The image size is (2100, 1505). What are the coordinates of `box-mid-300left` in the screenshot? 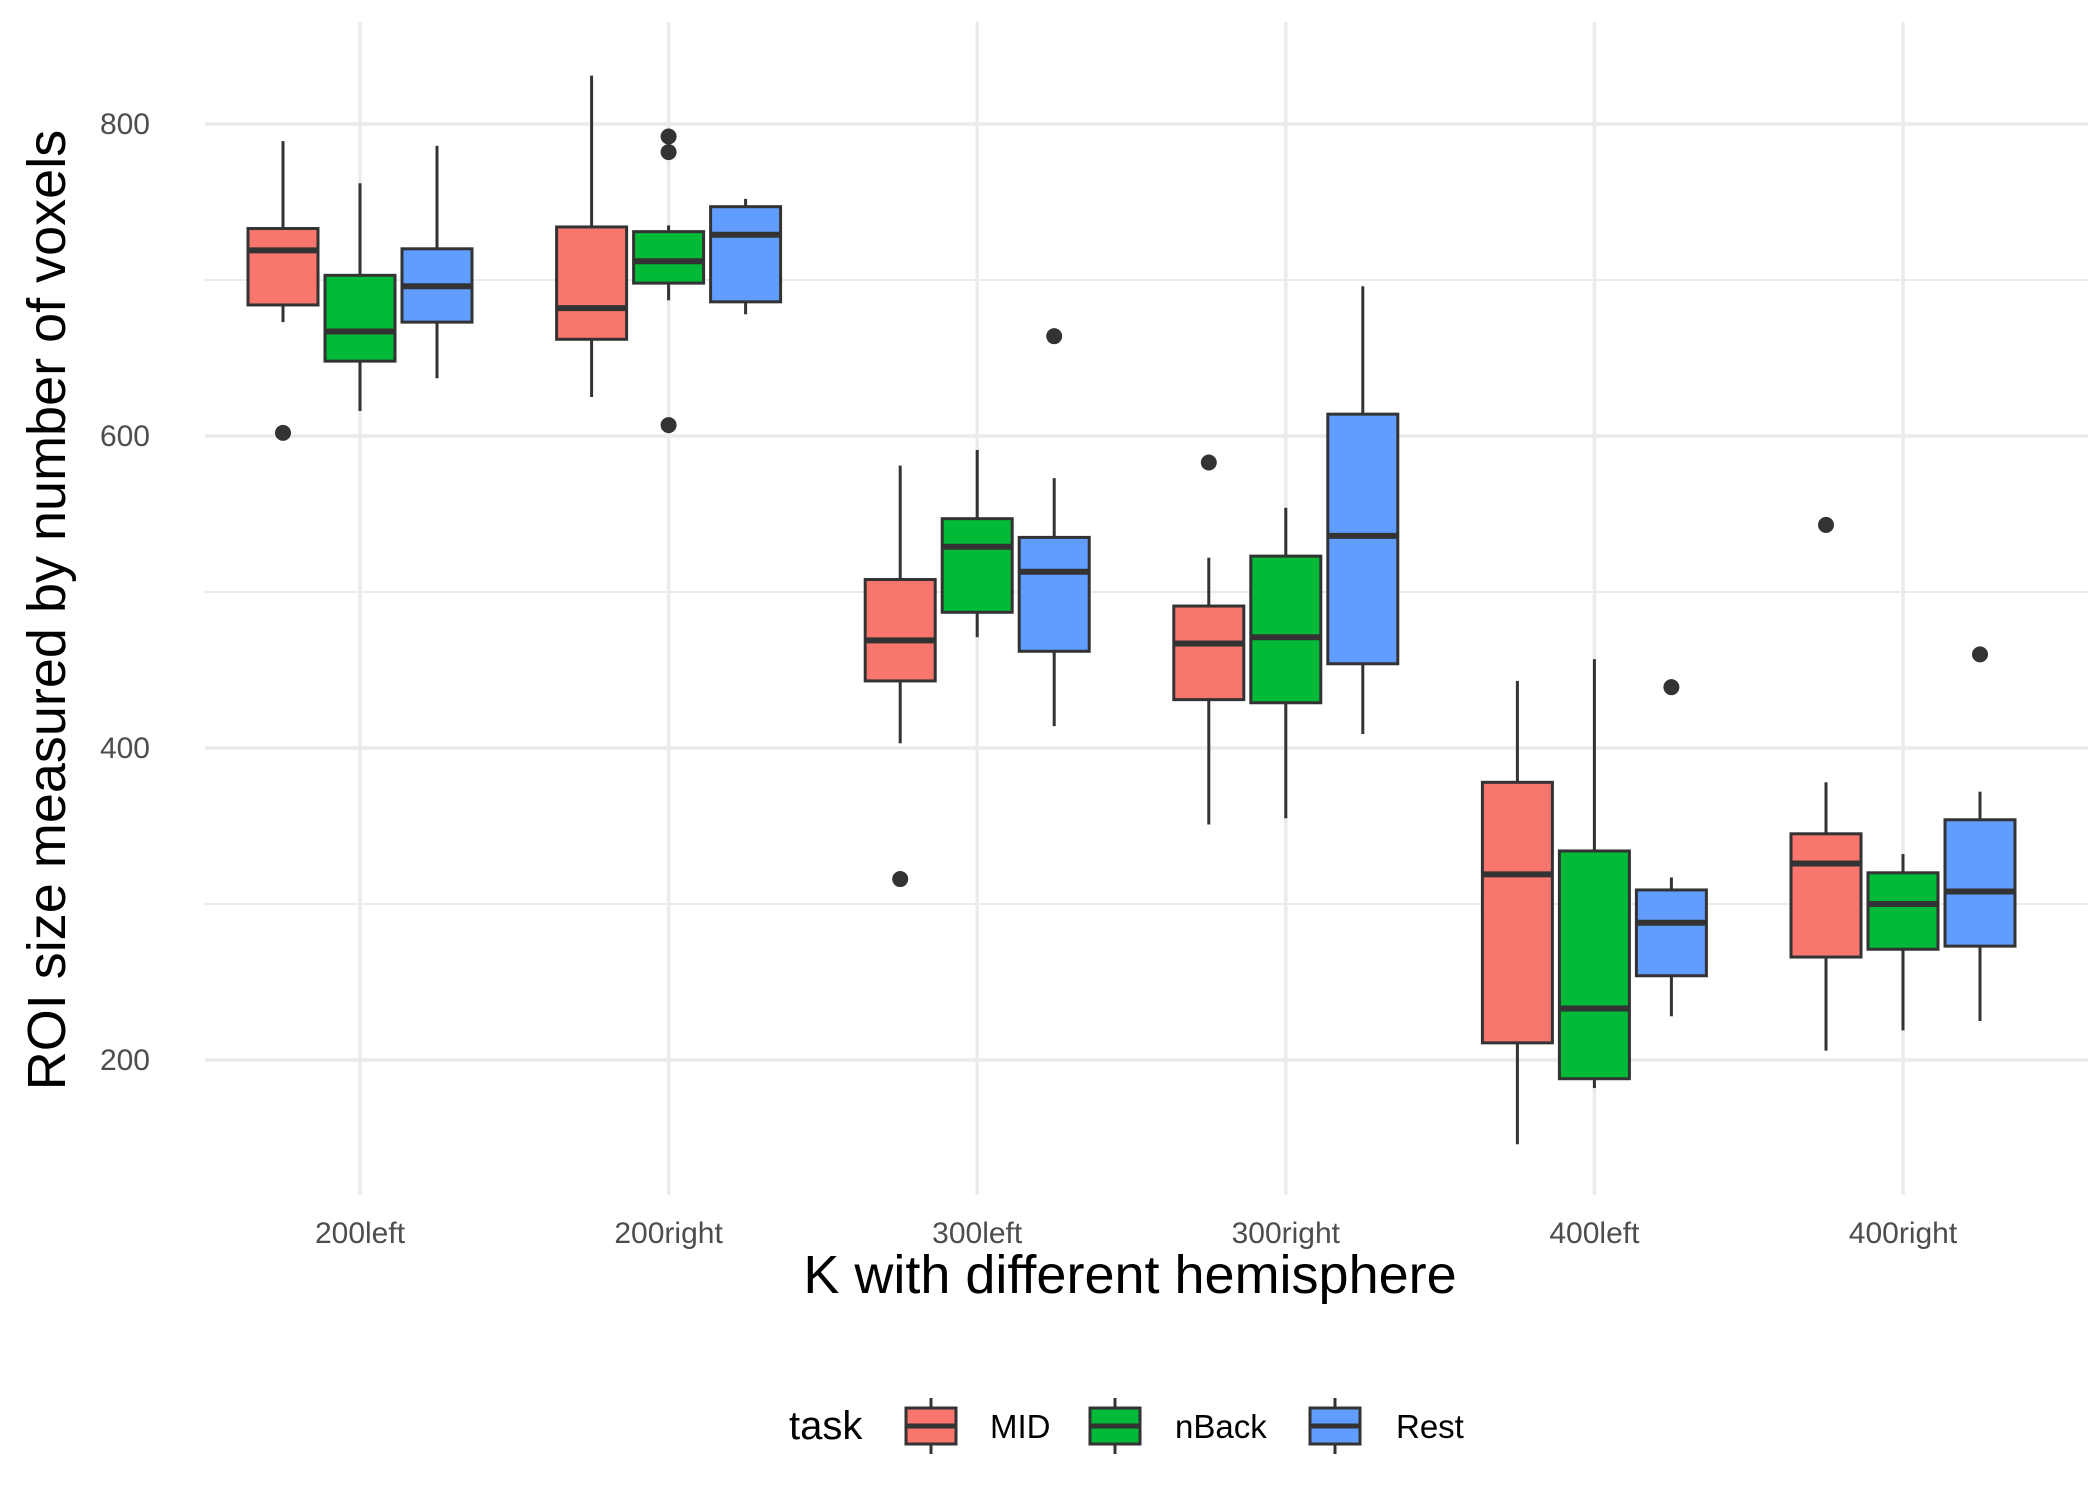 It's located at (900, 676).